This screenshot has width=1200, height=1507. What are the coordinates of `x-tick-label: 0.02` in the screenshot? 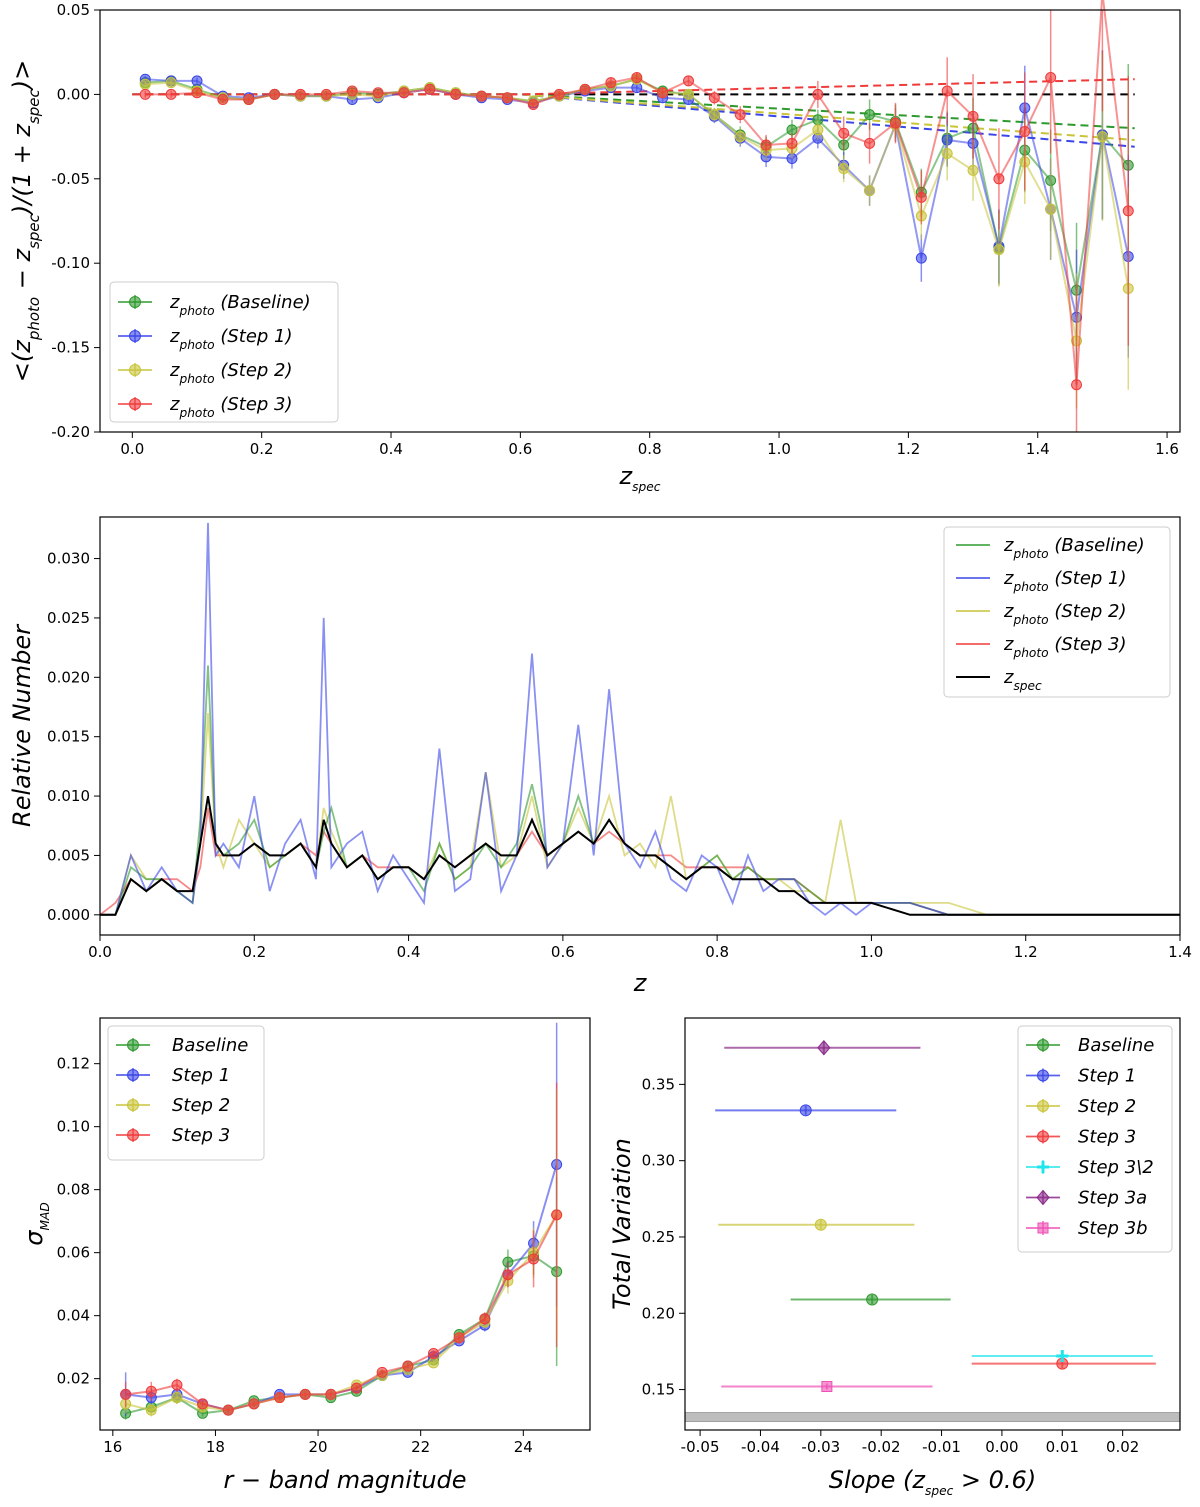 It's located at (1122, 1447).